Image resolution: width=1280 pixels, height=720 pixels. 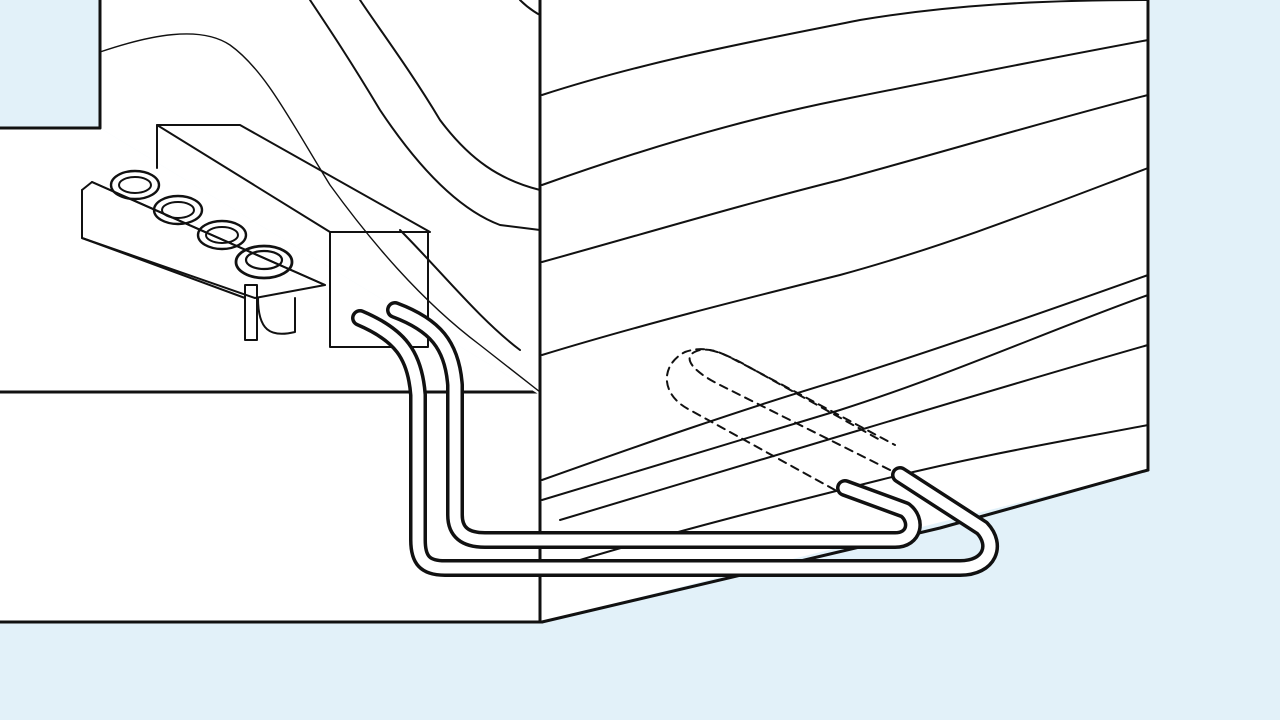 What do you see at coordinates (780, 419) in the screenshot?
I see `hidden-loop` at bounding box center [780, 419].